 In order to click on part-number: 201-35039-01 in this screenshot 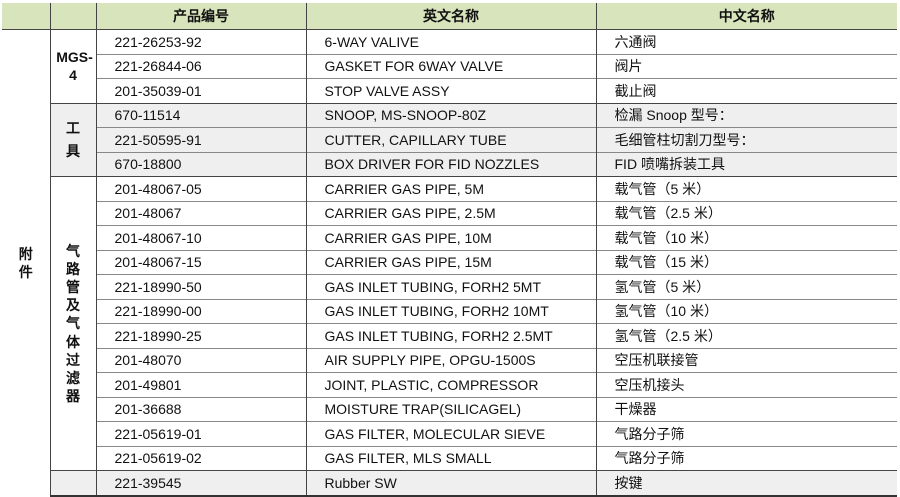, I will do `click(200, 90)`.